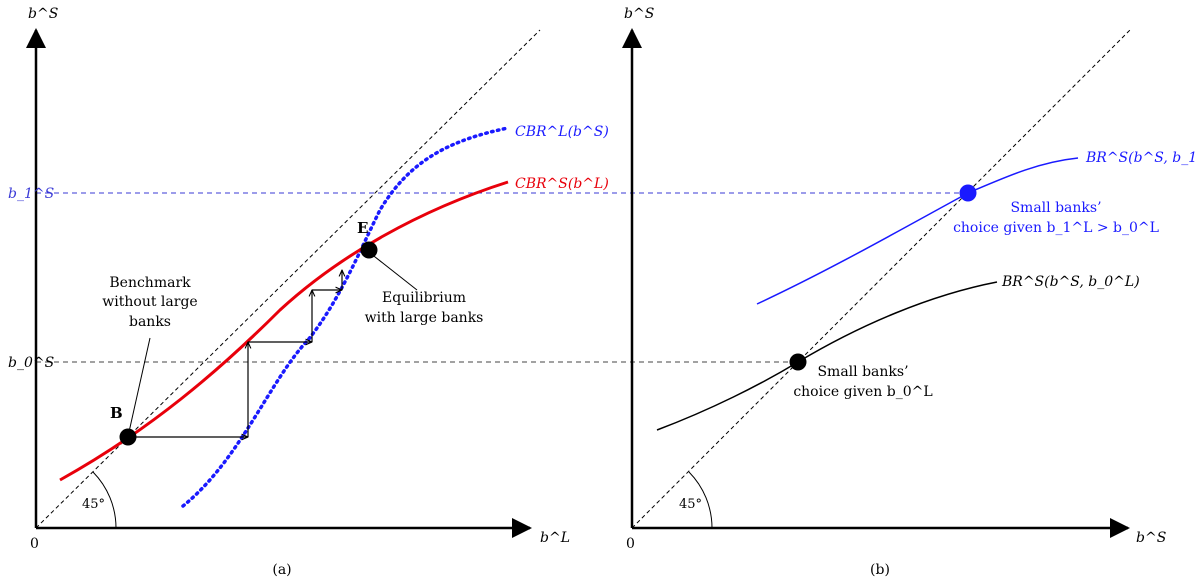  Describe the element at coordinates (862, 392) in the screenshot. I see `lower-choice-line-2: choice given b_0^L` at that location.